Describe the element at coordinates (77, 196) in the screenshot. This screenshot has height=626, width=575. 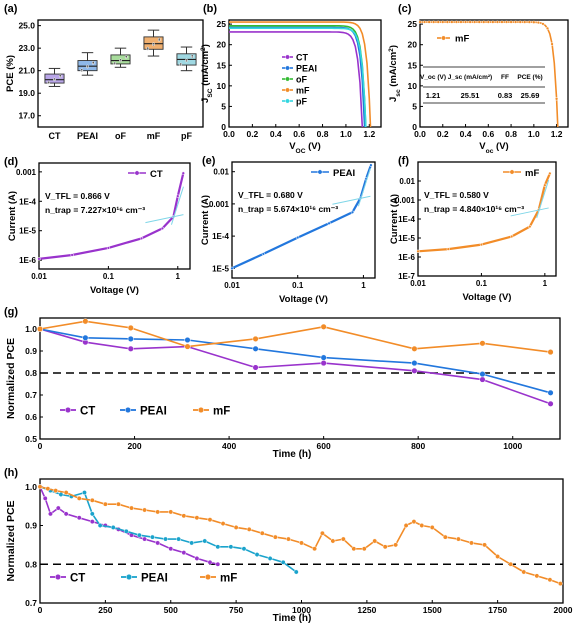
I see `annotation-vtfl: V_TFL = 0.866 V` at that location.